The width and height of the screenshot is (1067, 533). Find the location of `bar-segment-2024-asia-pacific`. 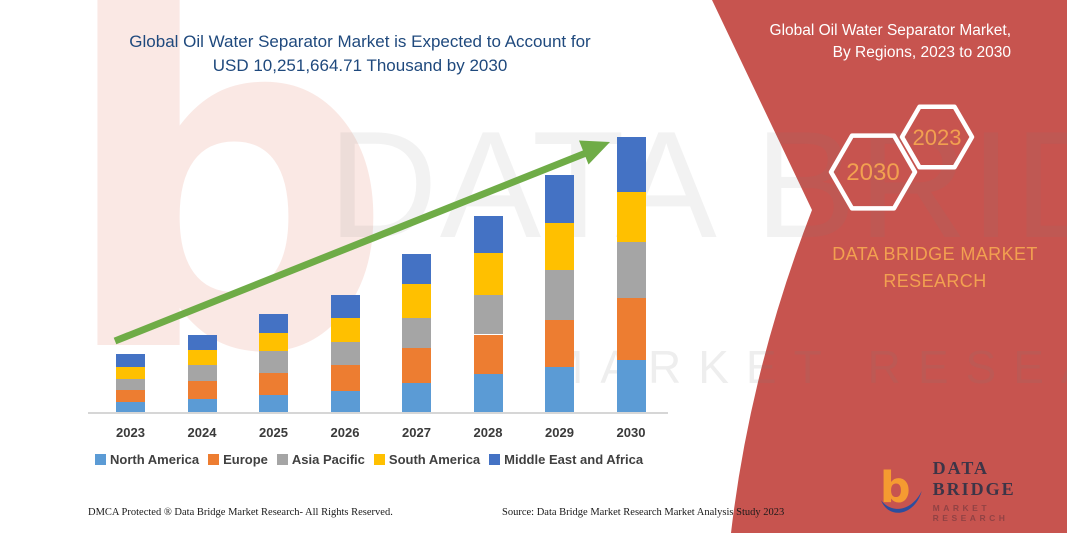

bar-segment-2024-asia-pacific is located at coordinates (202, 373).